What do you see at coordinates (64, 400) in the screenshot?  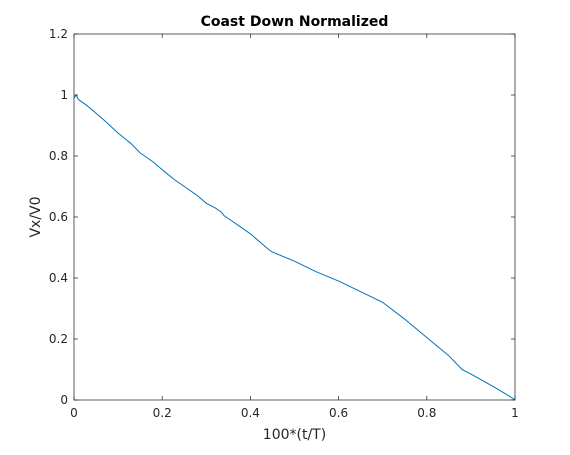 I see `y-tick-label: 0` at bounding box center [64, 400].